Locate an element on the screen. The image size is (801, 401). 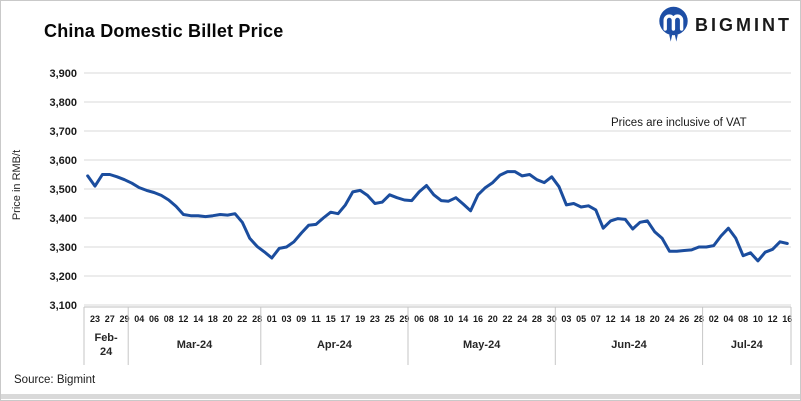
y-tick-label: 3,100 is located at coordinates (63, 306).